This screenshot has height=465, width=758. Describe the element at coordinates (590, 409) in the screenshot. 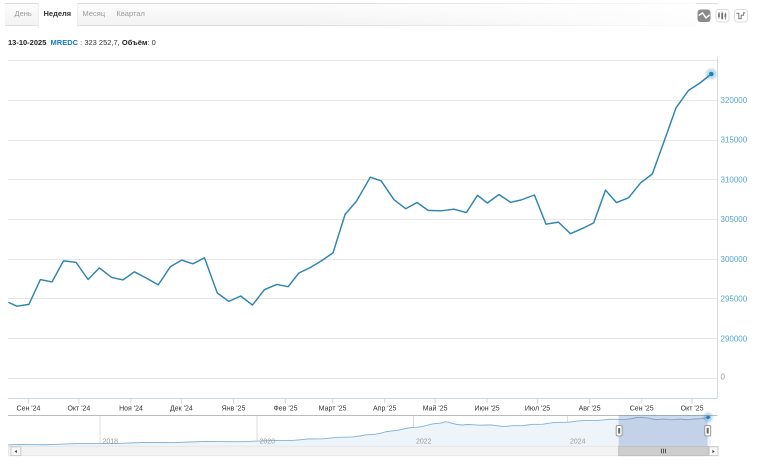

I see `svg-text: Авг '25` at that location.